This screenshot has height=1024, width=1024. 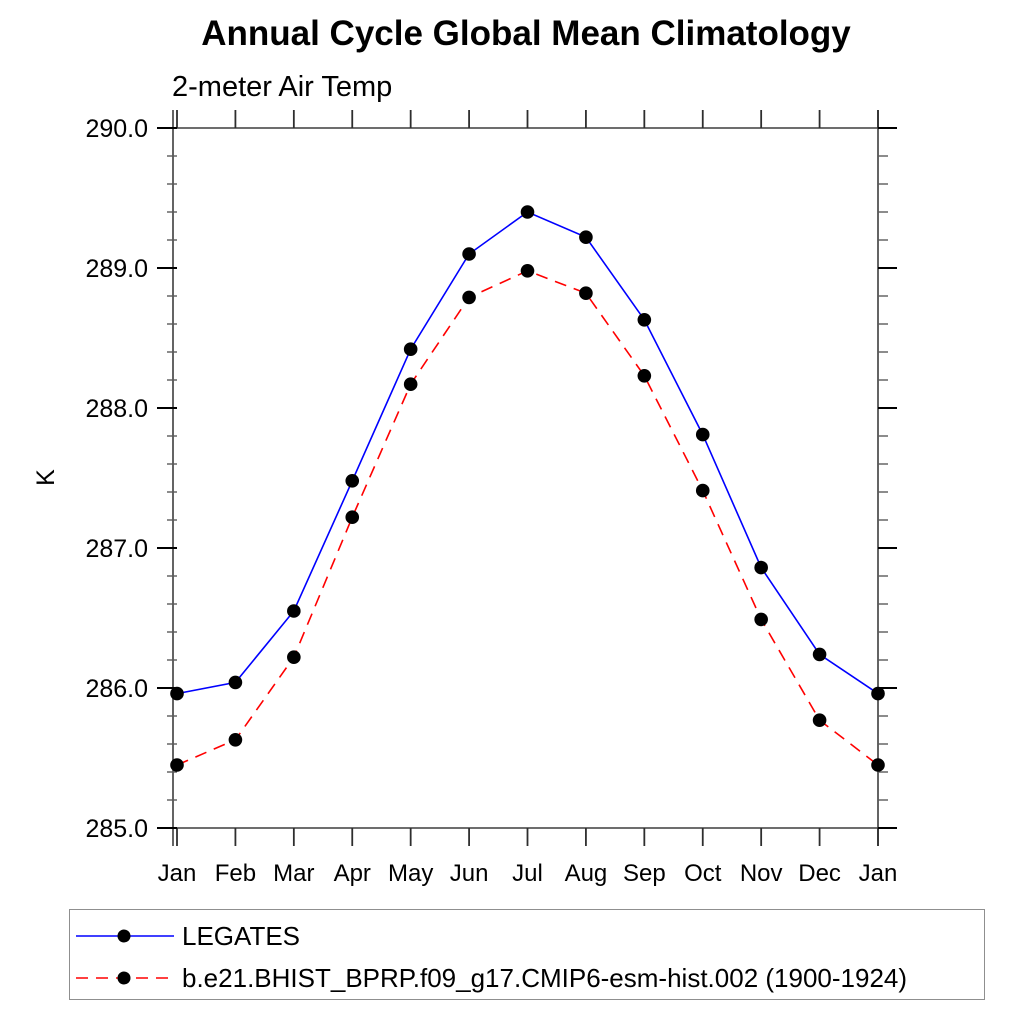 What do you see at coordinates (116, 549) in the screenshot?
I see `y-tick-label: 287.0` at bounding box center [116, 549].